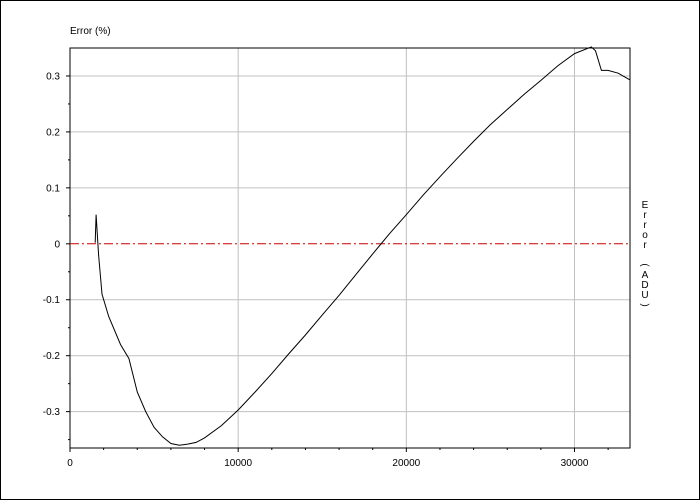 This screenshot has height=500, width=700. Describe the element at coordinates (645, 205) in the screenshot. I see `secondary-y-axis-char: E` at that location.